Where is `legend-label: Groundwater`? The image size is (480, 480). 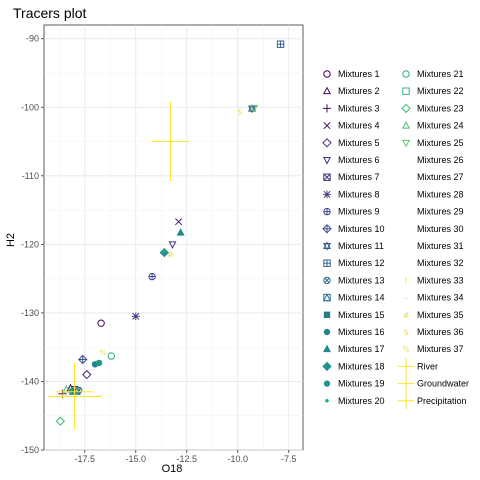 legend-label: Groundwater is located at coordinates (443, 384).